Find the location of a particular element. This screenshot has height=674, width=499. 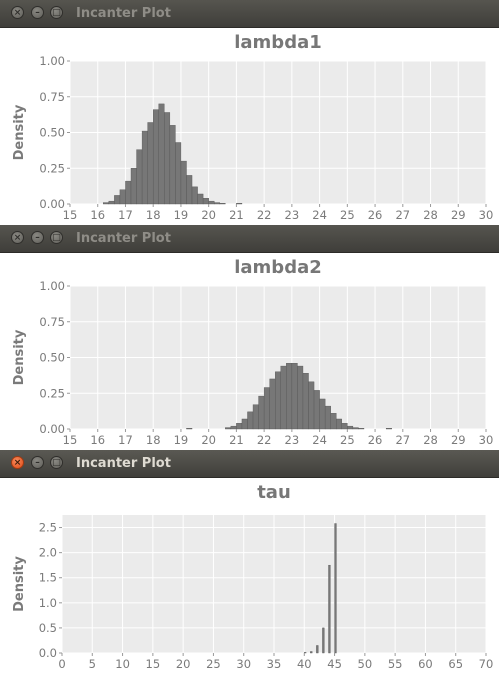

y-tick-label: 0.50 is located at coordinates (52, 133).